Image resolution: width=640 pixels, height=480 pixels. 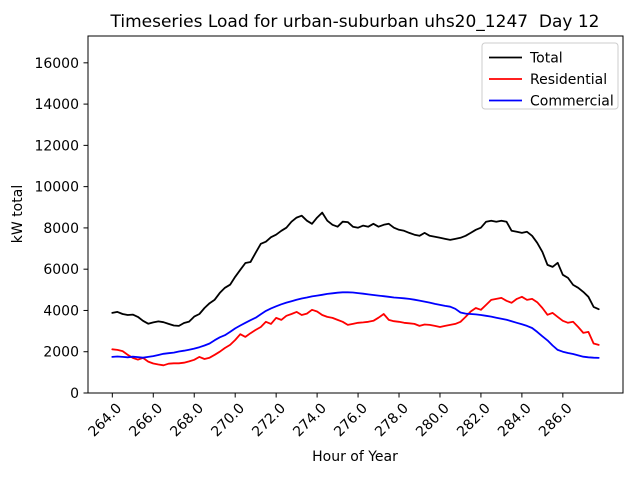 What do you see at coordinates (105, 421) in the screenshot?
I see `x-tick-label: 264.0` at bounding box center [105, 421].